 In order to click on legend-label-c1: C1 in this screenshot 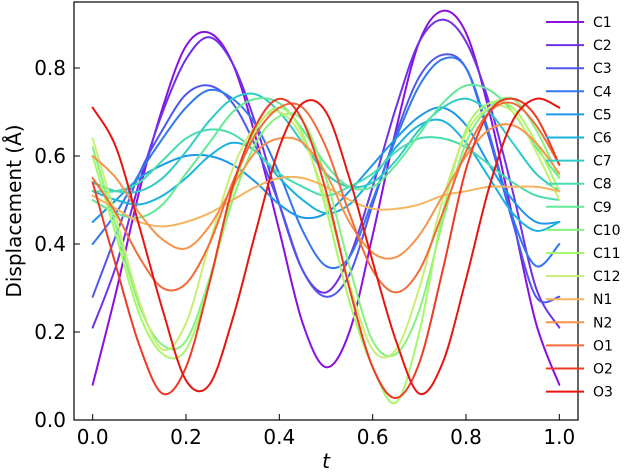, I will do `click(602, 23)`.